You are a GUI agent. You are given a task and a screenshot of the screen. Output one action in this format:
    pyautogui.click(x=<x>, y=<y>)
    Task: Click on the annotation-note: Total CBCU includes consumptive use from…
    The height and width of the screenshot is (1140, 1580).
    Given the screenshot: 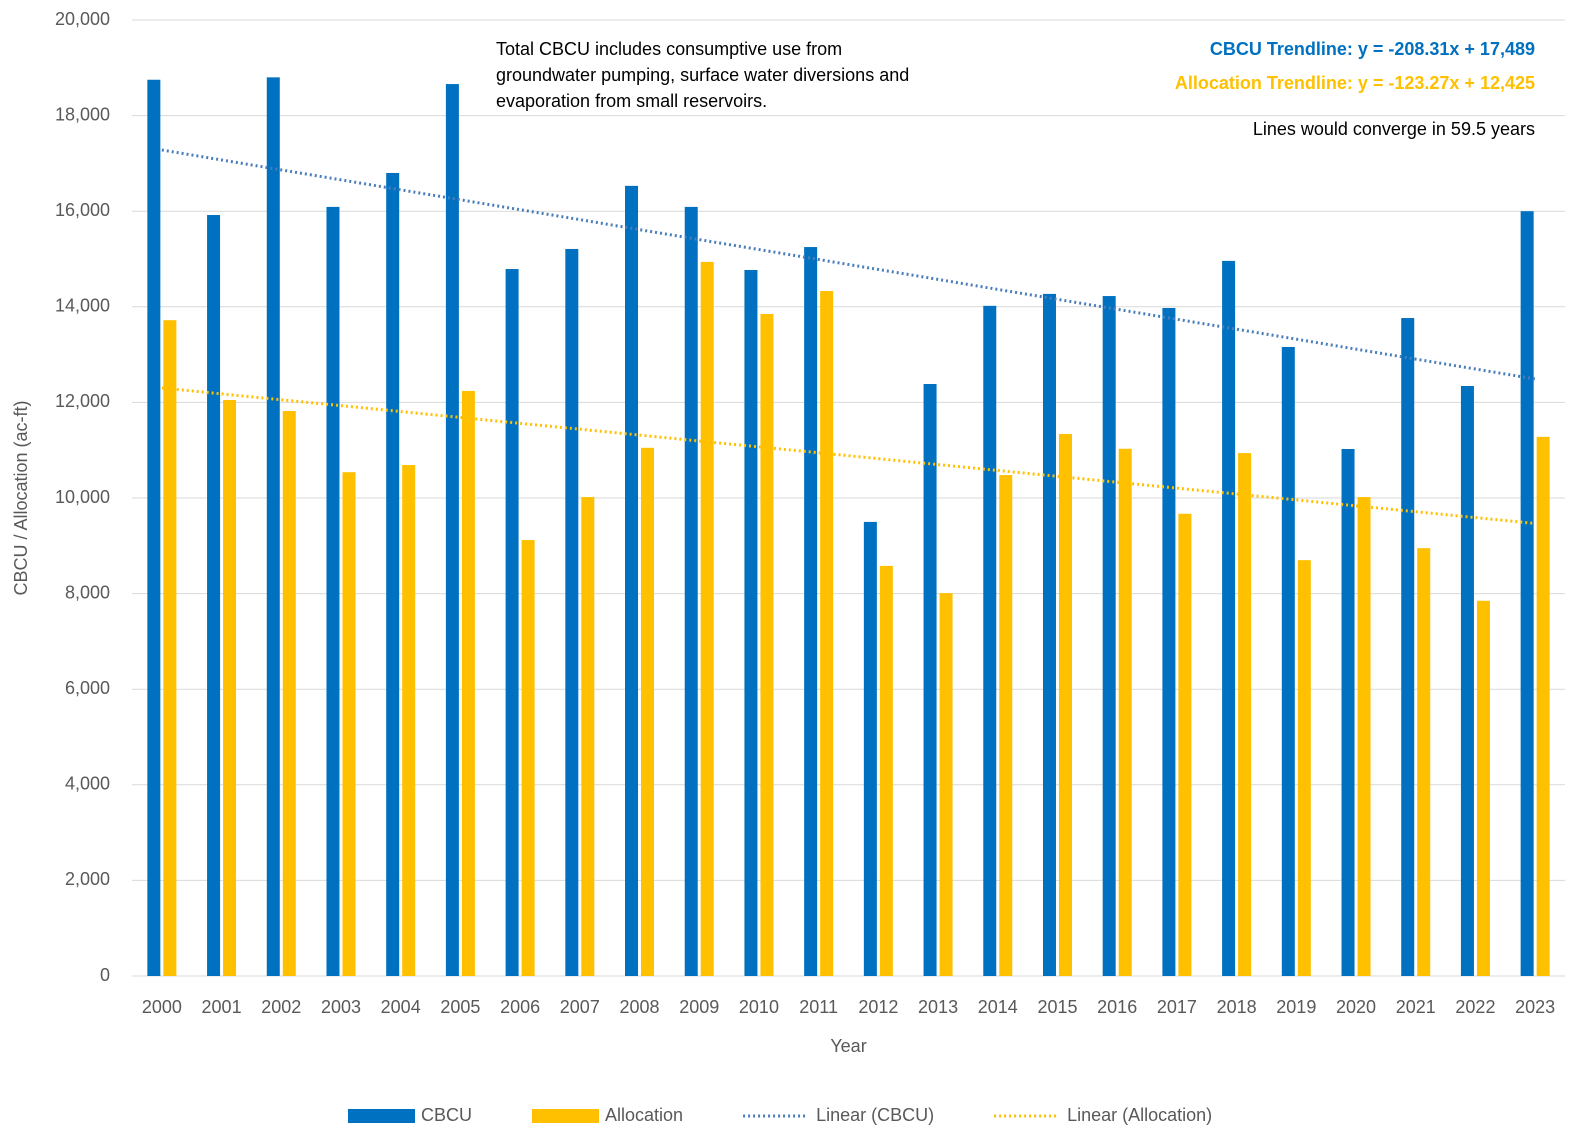 What is the action you would take?
    pyautogui.click(x=703, y=75)
    